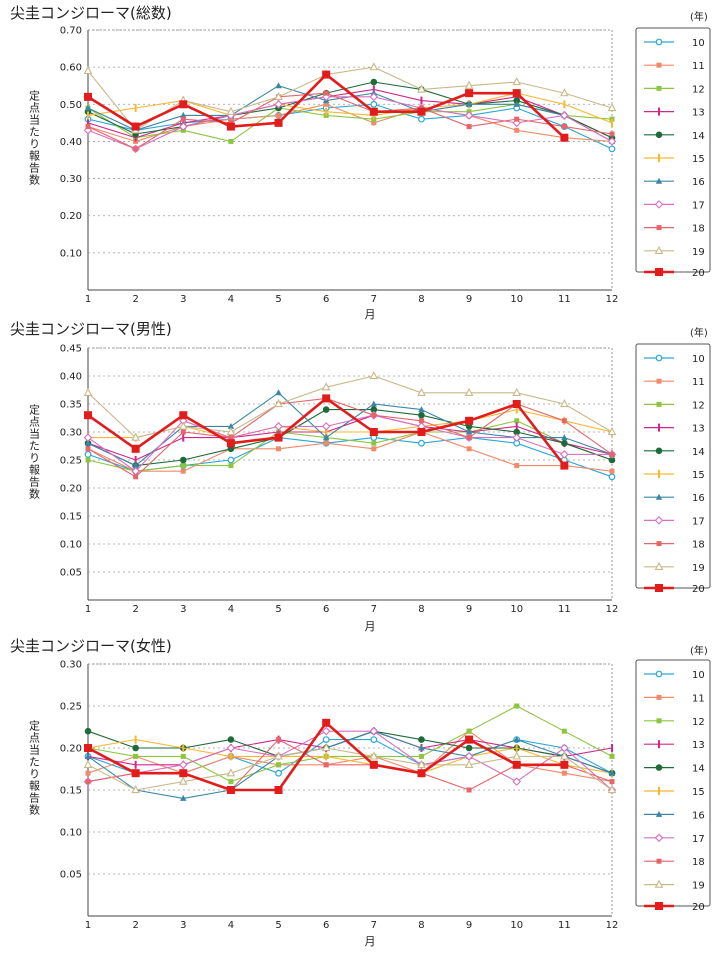 The height and width of the screenshot is (955, 720). What do you see at coordinates (71, 349) in the screenshot?
I see `y-tick-label: 0.45` at bounding box center [71, 349].